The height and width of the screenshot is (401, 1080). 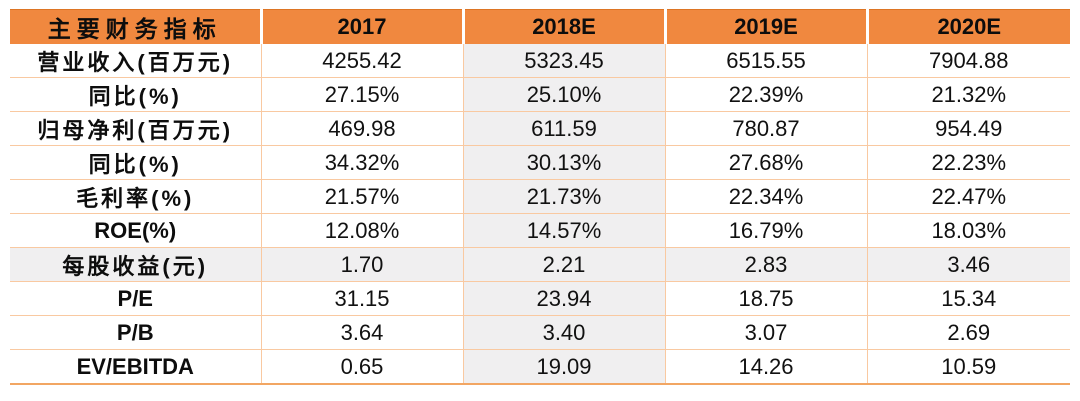 I want to click on column-header-2017: 2017, so click(x=363, y=26).